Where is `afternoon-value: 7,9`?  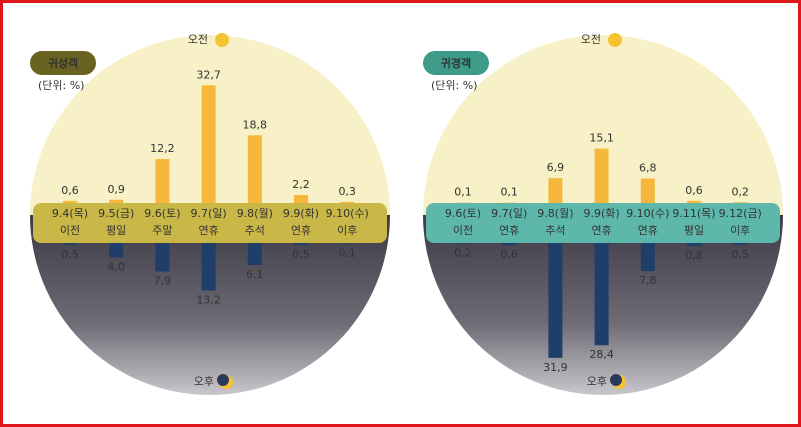 afternoon-value: 7,9 is located at coordinates (163, 280).